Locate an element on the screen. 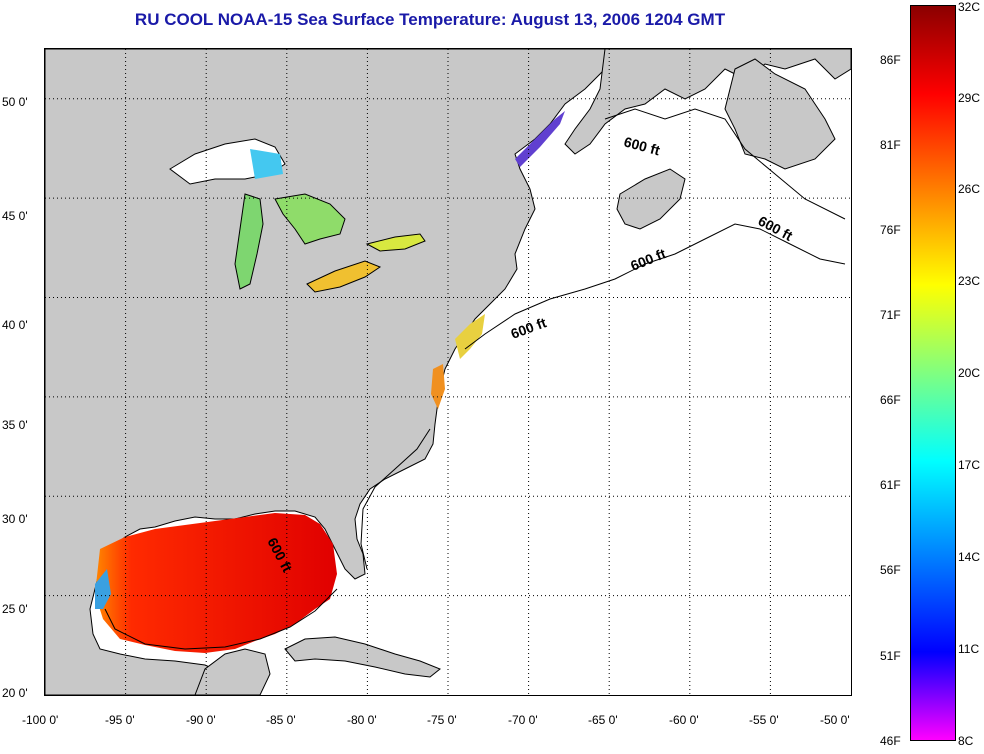  isobath-600ft is located at coordinates (655, 286).